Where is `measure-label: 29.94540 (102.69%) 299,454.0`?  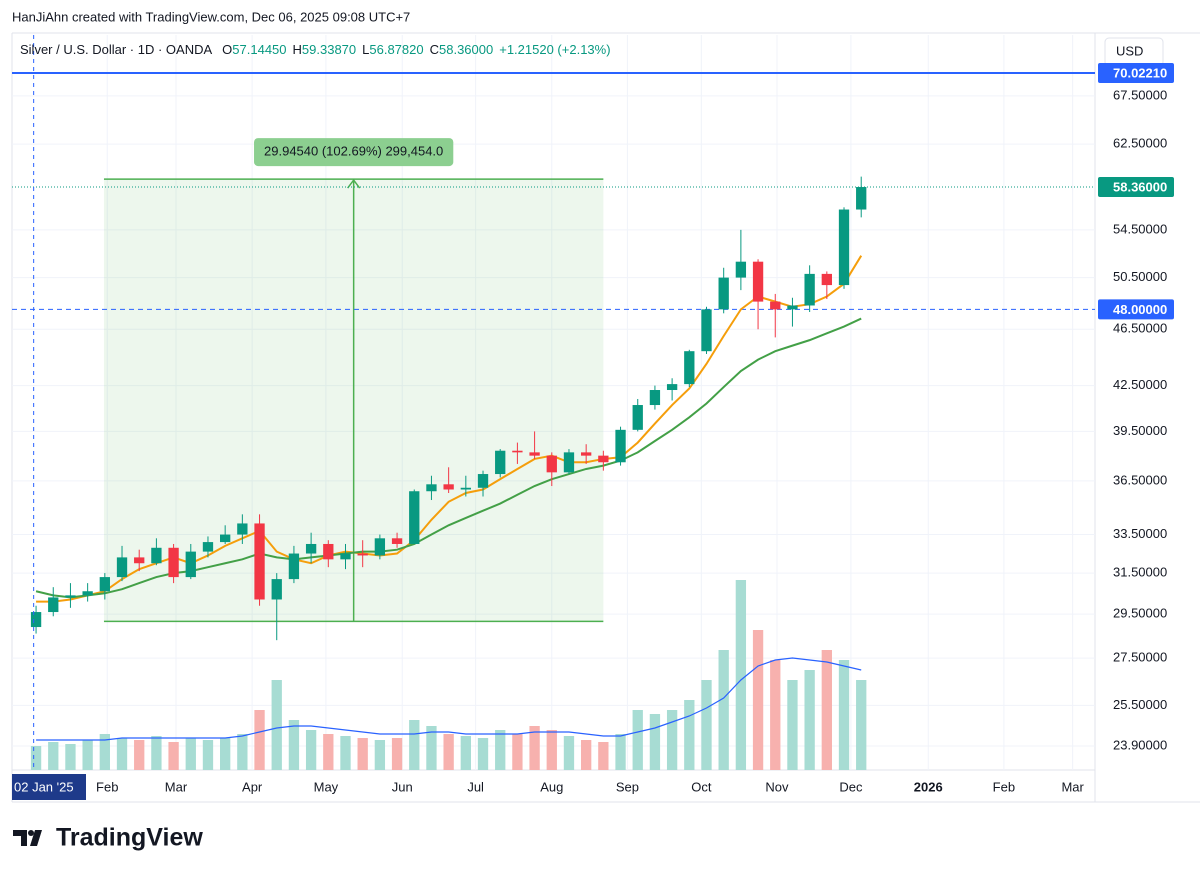 measure-label: 29.94540 (102.69%) 299,454.0 is located at coordinates (353, 151).